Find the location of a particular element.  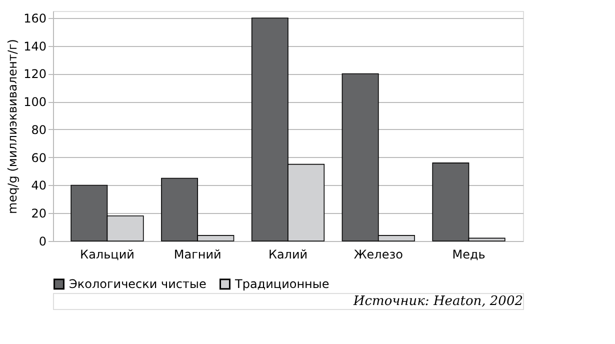

y-tick-label: 40 is located at coordinates (38, 185).